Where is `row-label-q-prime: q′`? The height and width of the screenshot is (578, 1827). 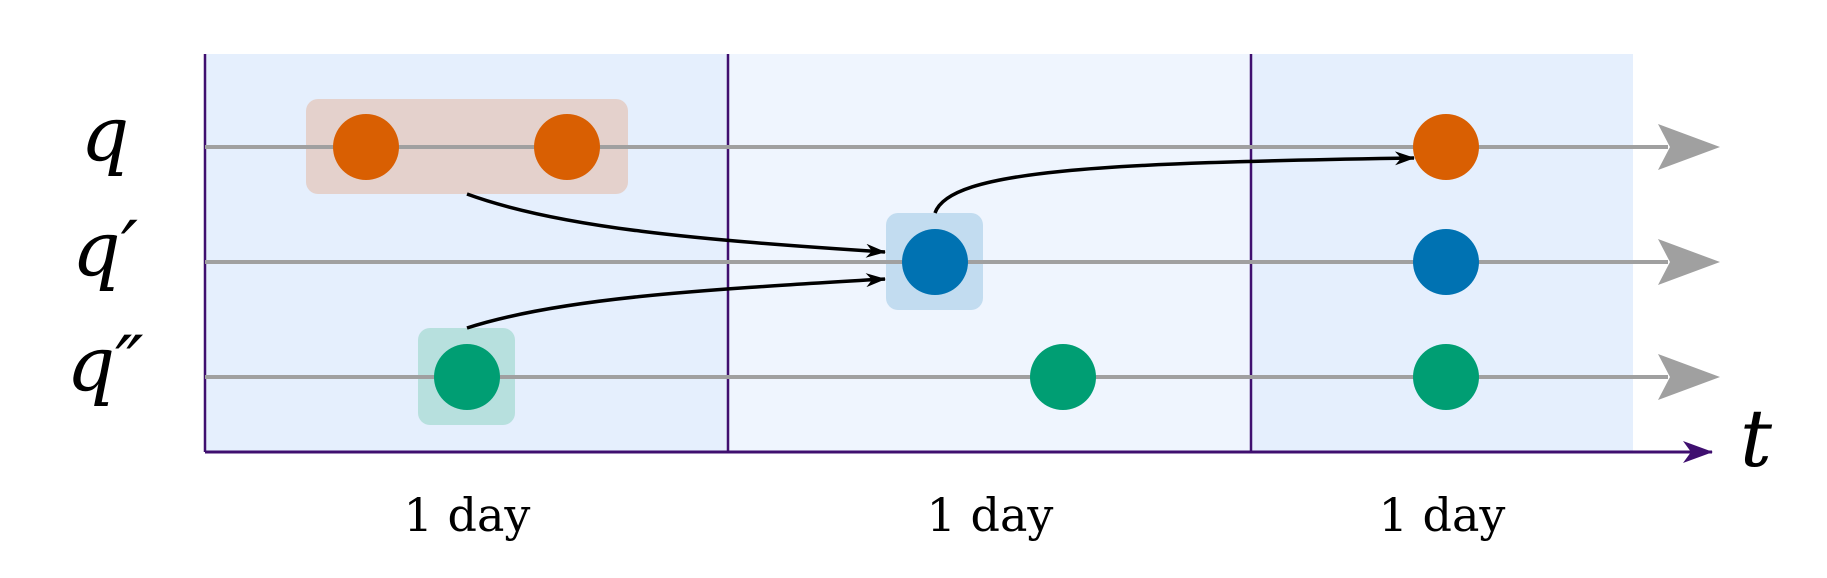 row-label-q-prime: q′ is located at coordinates (105, 248).